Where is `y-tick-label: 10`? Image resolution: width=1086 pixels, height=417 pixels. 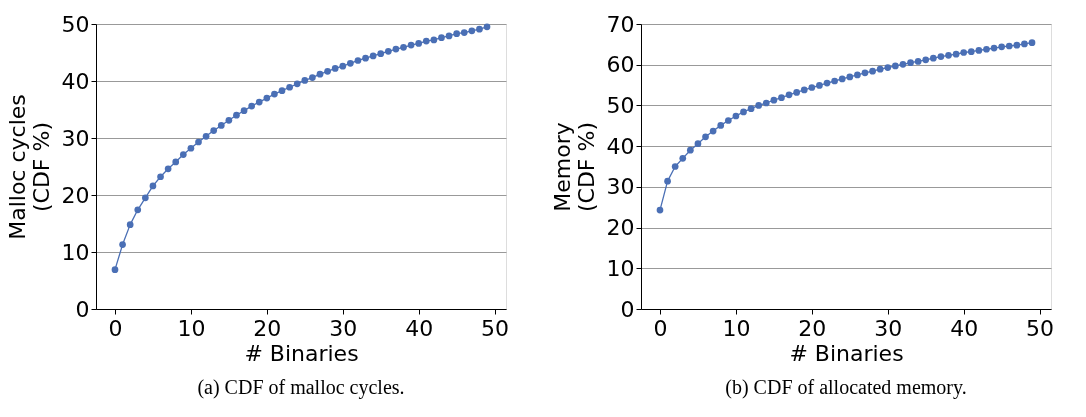 y-tick-label: 10 is located at coordinates (75, 252).